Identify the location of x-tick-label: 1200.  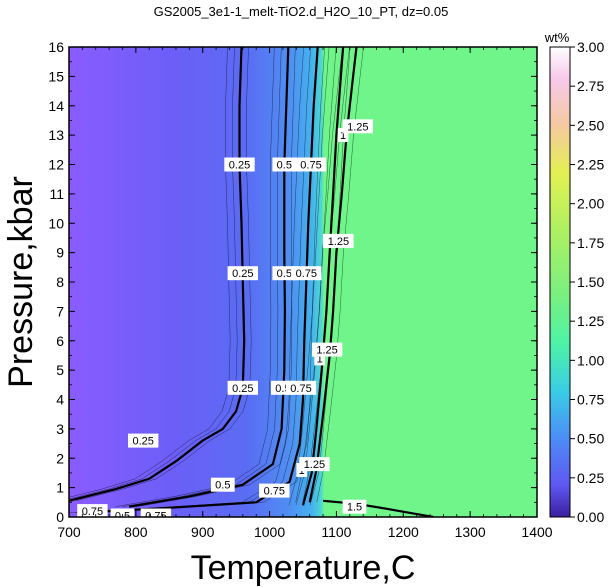
(403, 532).